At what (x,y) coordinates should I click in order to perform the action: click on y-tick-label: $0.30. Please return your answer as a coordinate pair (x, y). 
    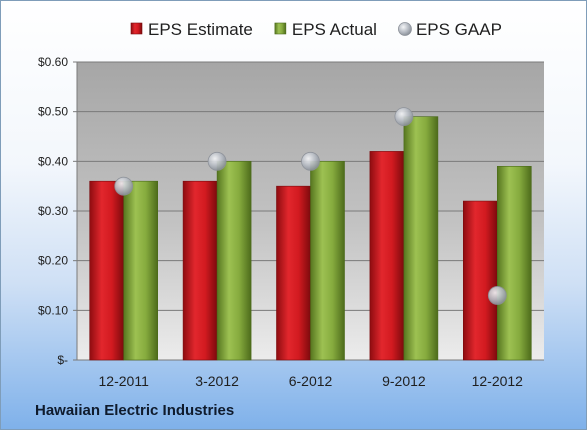
    Looking at the image, I should click on (53, 211).